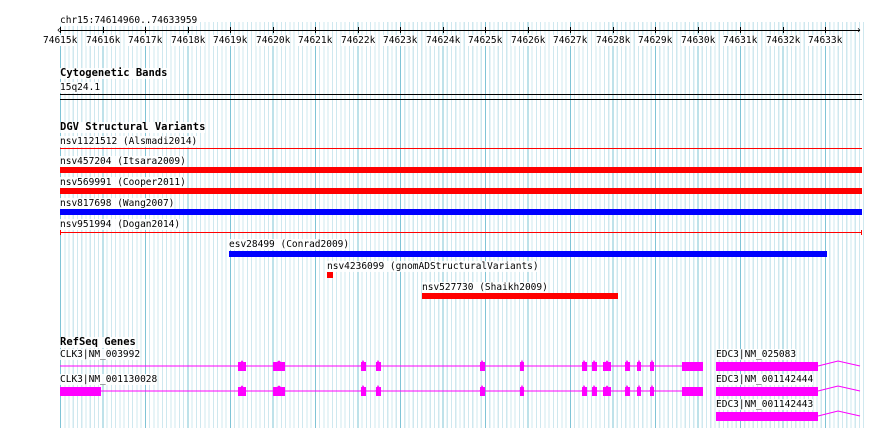 This screenshot has width=890, height=428. Describe the element at coordinates (315, 40) in the screenshot. I see `ruler-tick-label: 74621k` at that location.